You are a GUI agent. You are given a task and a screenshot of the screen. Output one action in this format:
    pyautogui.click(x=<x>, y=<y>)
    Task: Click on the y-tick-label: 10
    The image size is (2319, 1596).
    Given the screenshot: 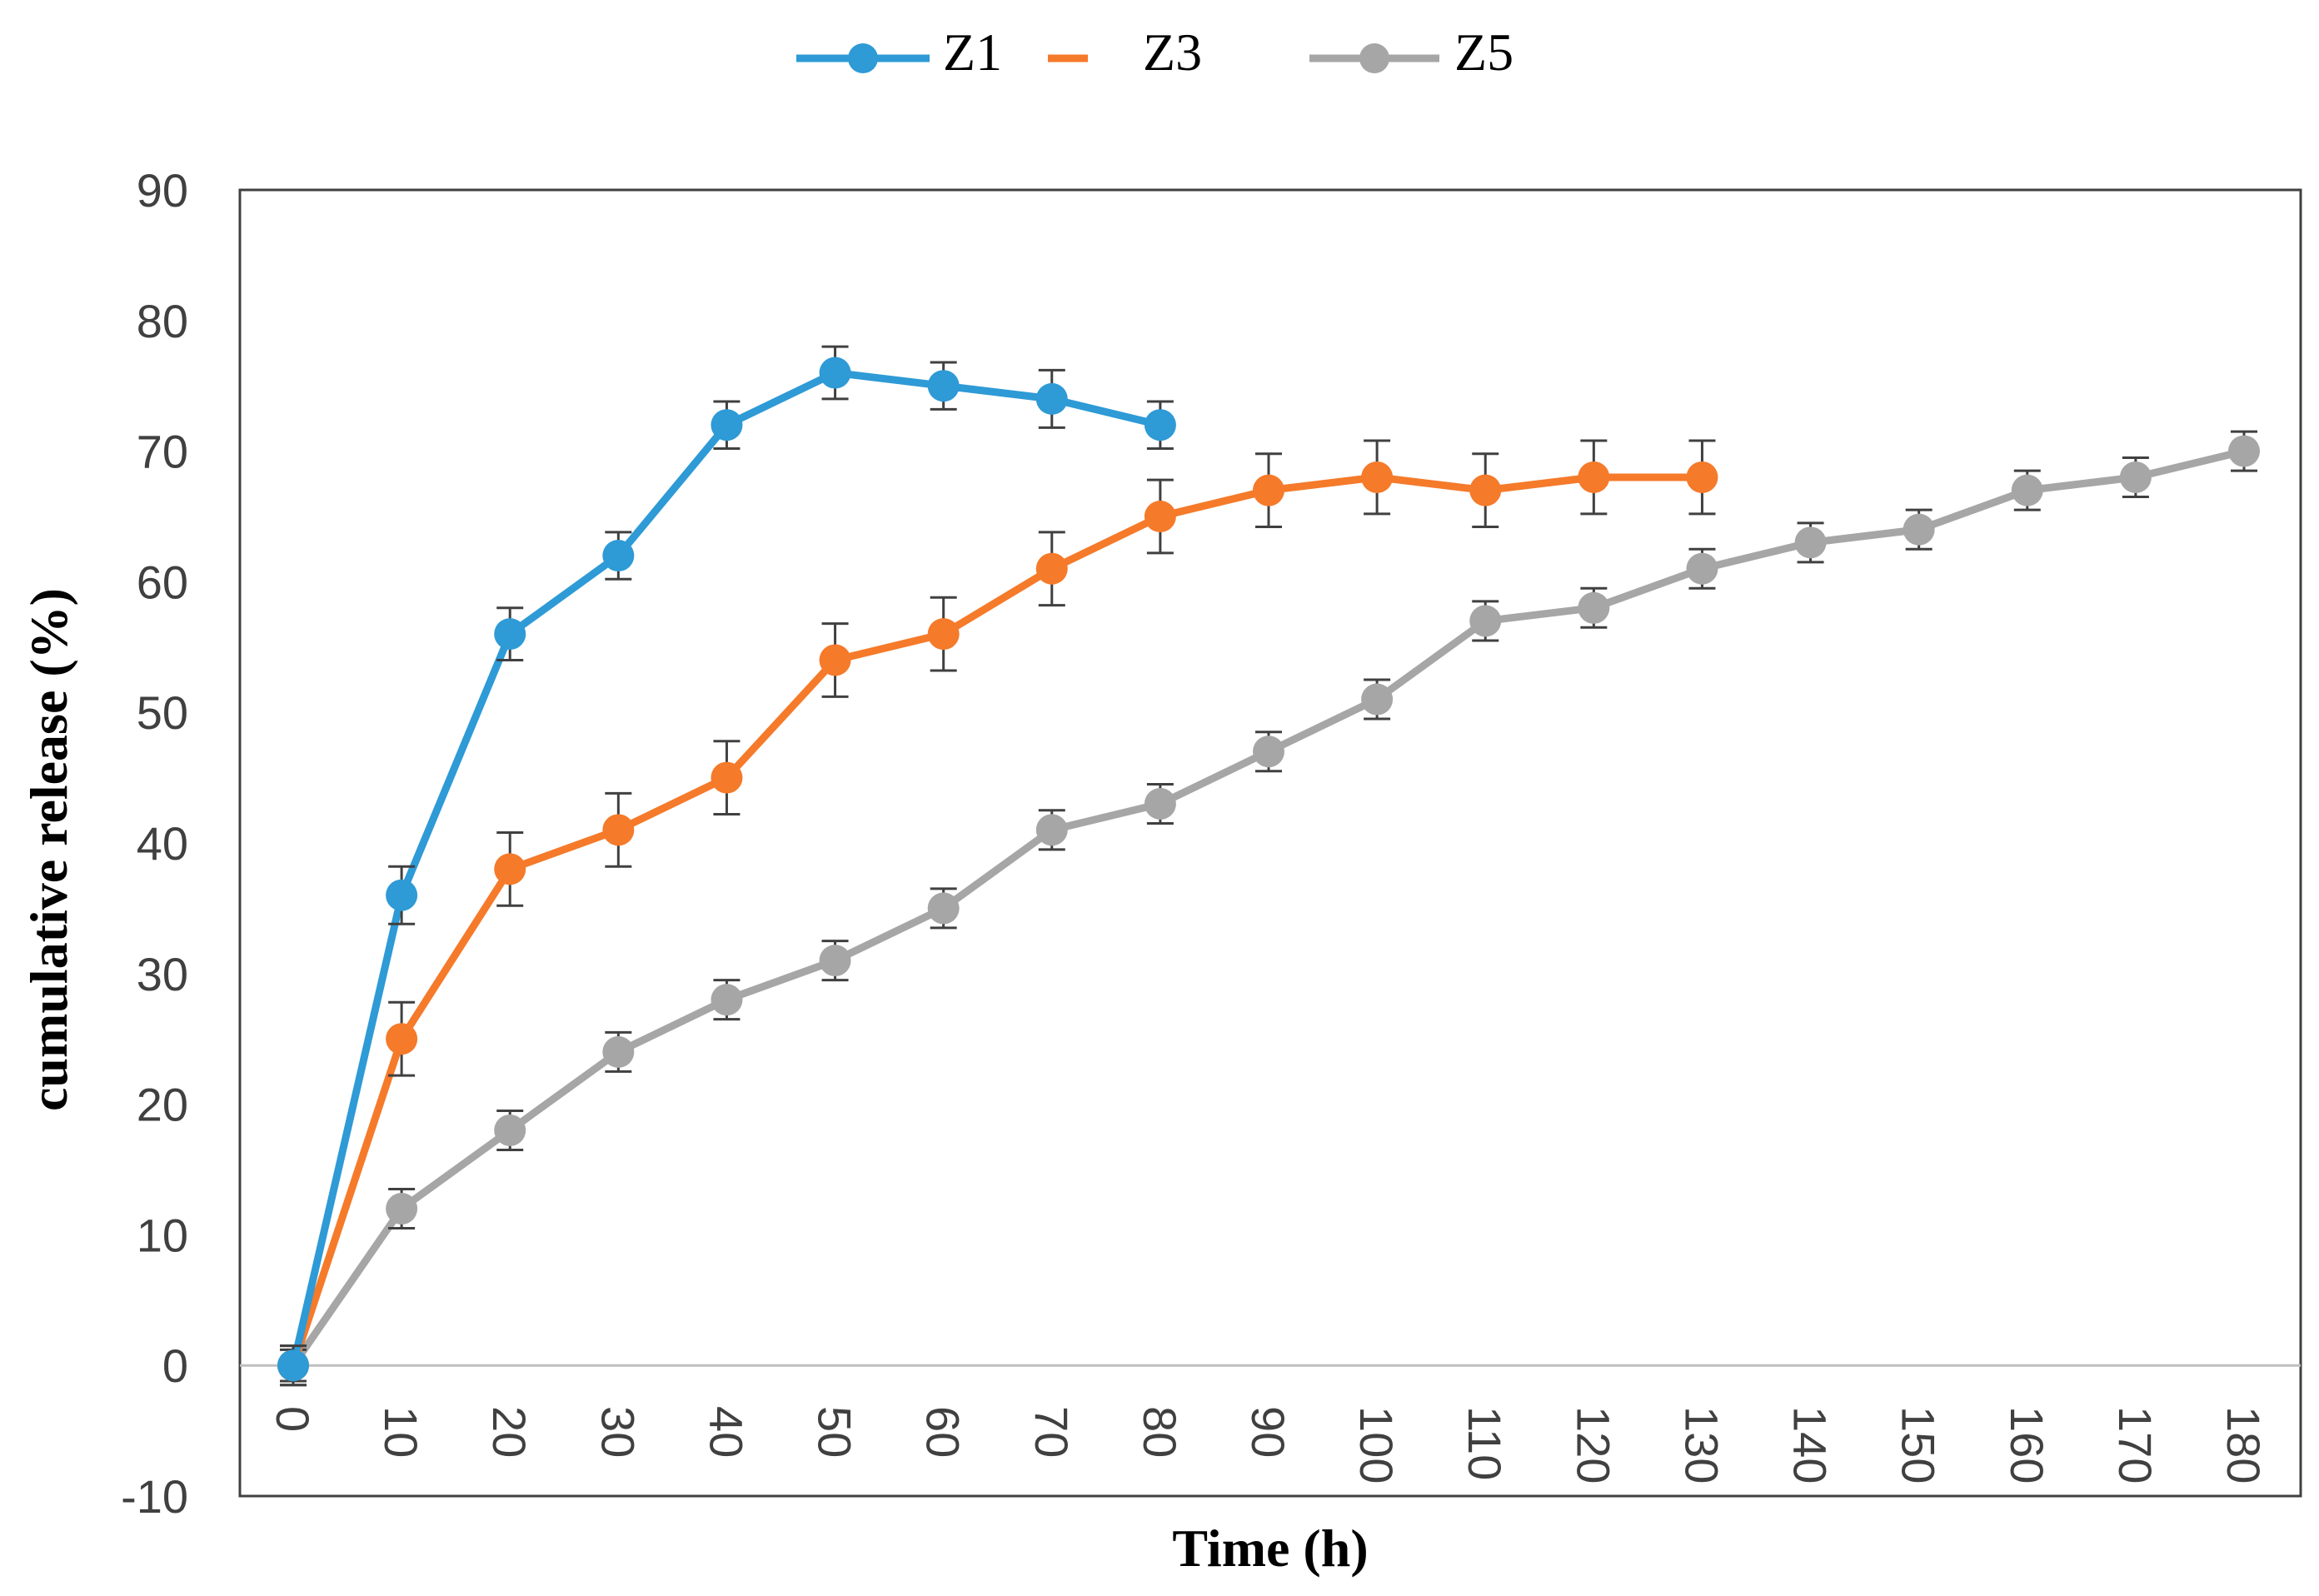 What is the action you would take?
    pyautogui.click(x=162, y=1235)
    